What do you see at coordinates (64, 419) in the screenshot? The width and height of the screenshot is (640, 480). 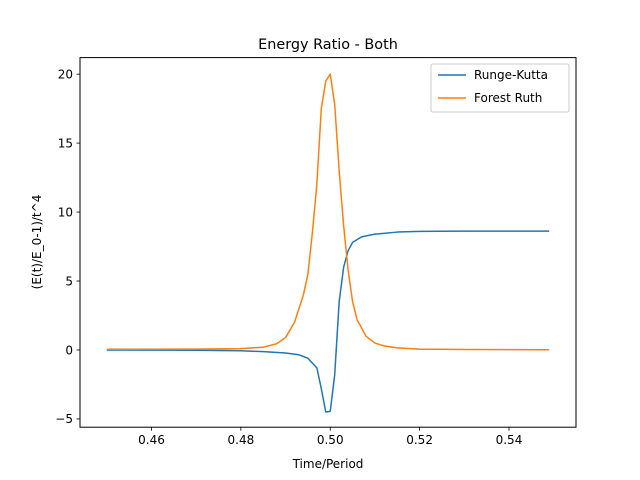 I see `y-tick-label: −5` at bounding box center [64, 419].